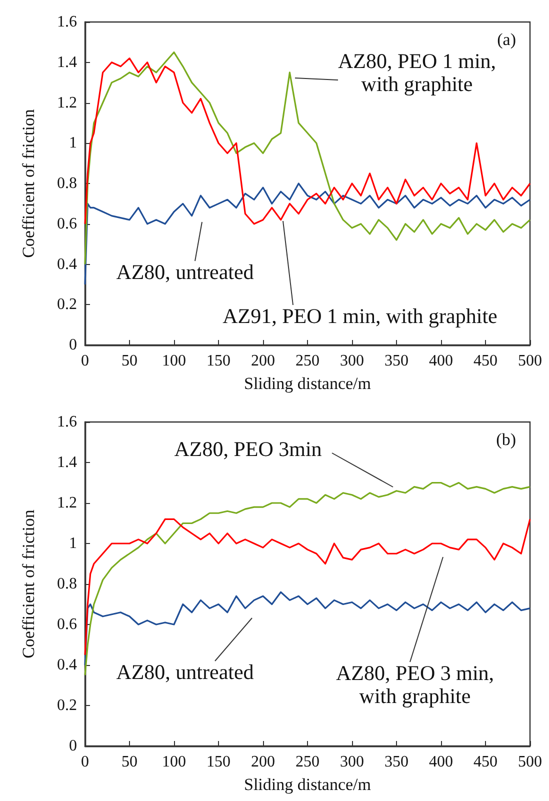 This screenshot has width=549, height=801. Describe the element at coordinates (415, 684) in the screenshot. I see `text: AZ80, PEO 3 min, with graphite` at that location.